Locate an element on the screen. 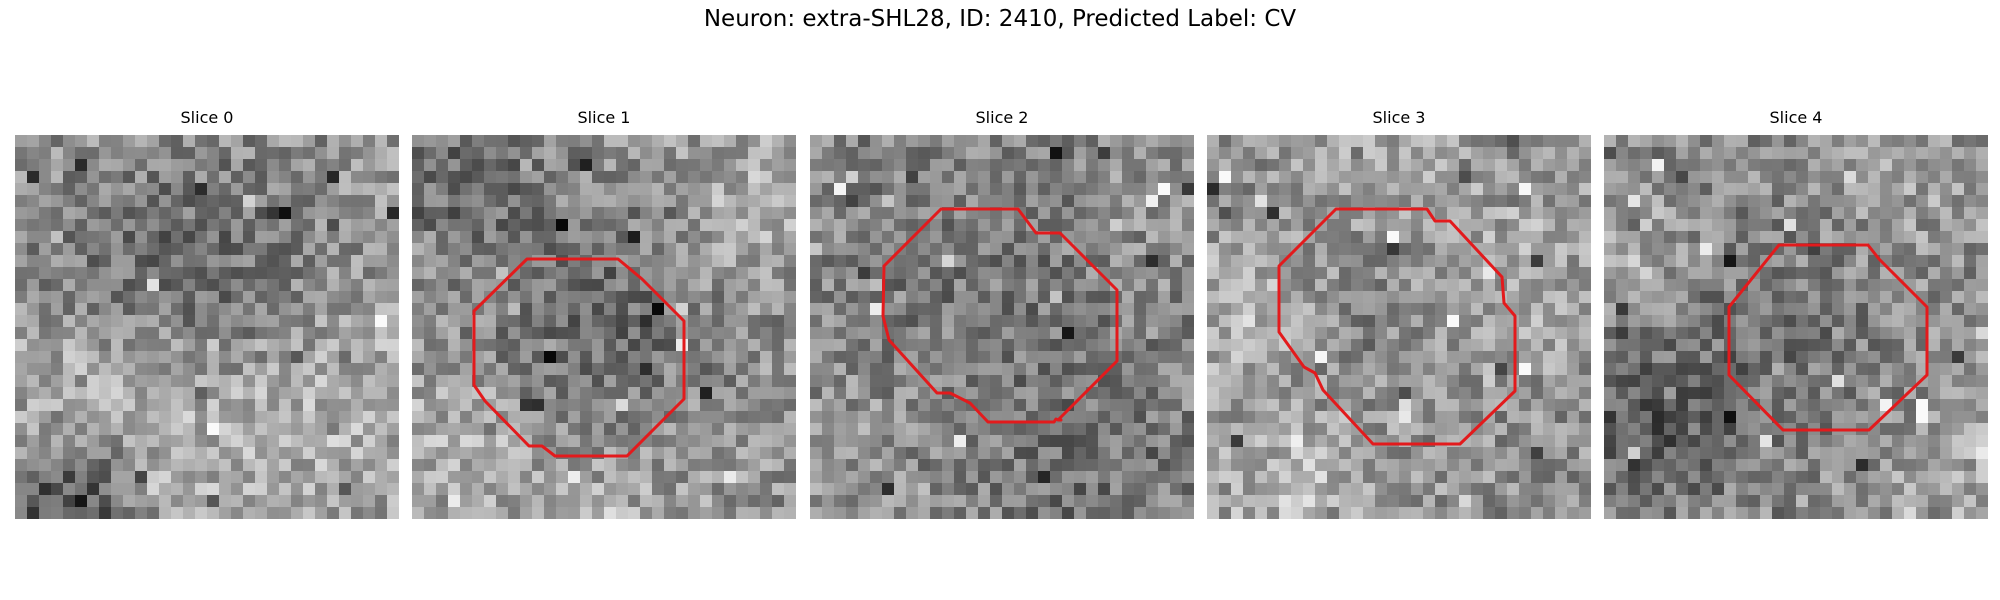  slice-title: Slice 1 is located at coordinates (604, 117).